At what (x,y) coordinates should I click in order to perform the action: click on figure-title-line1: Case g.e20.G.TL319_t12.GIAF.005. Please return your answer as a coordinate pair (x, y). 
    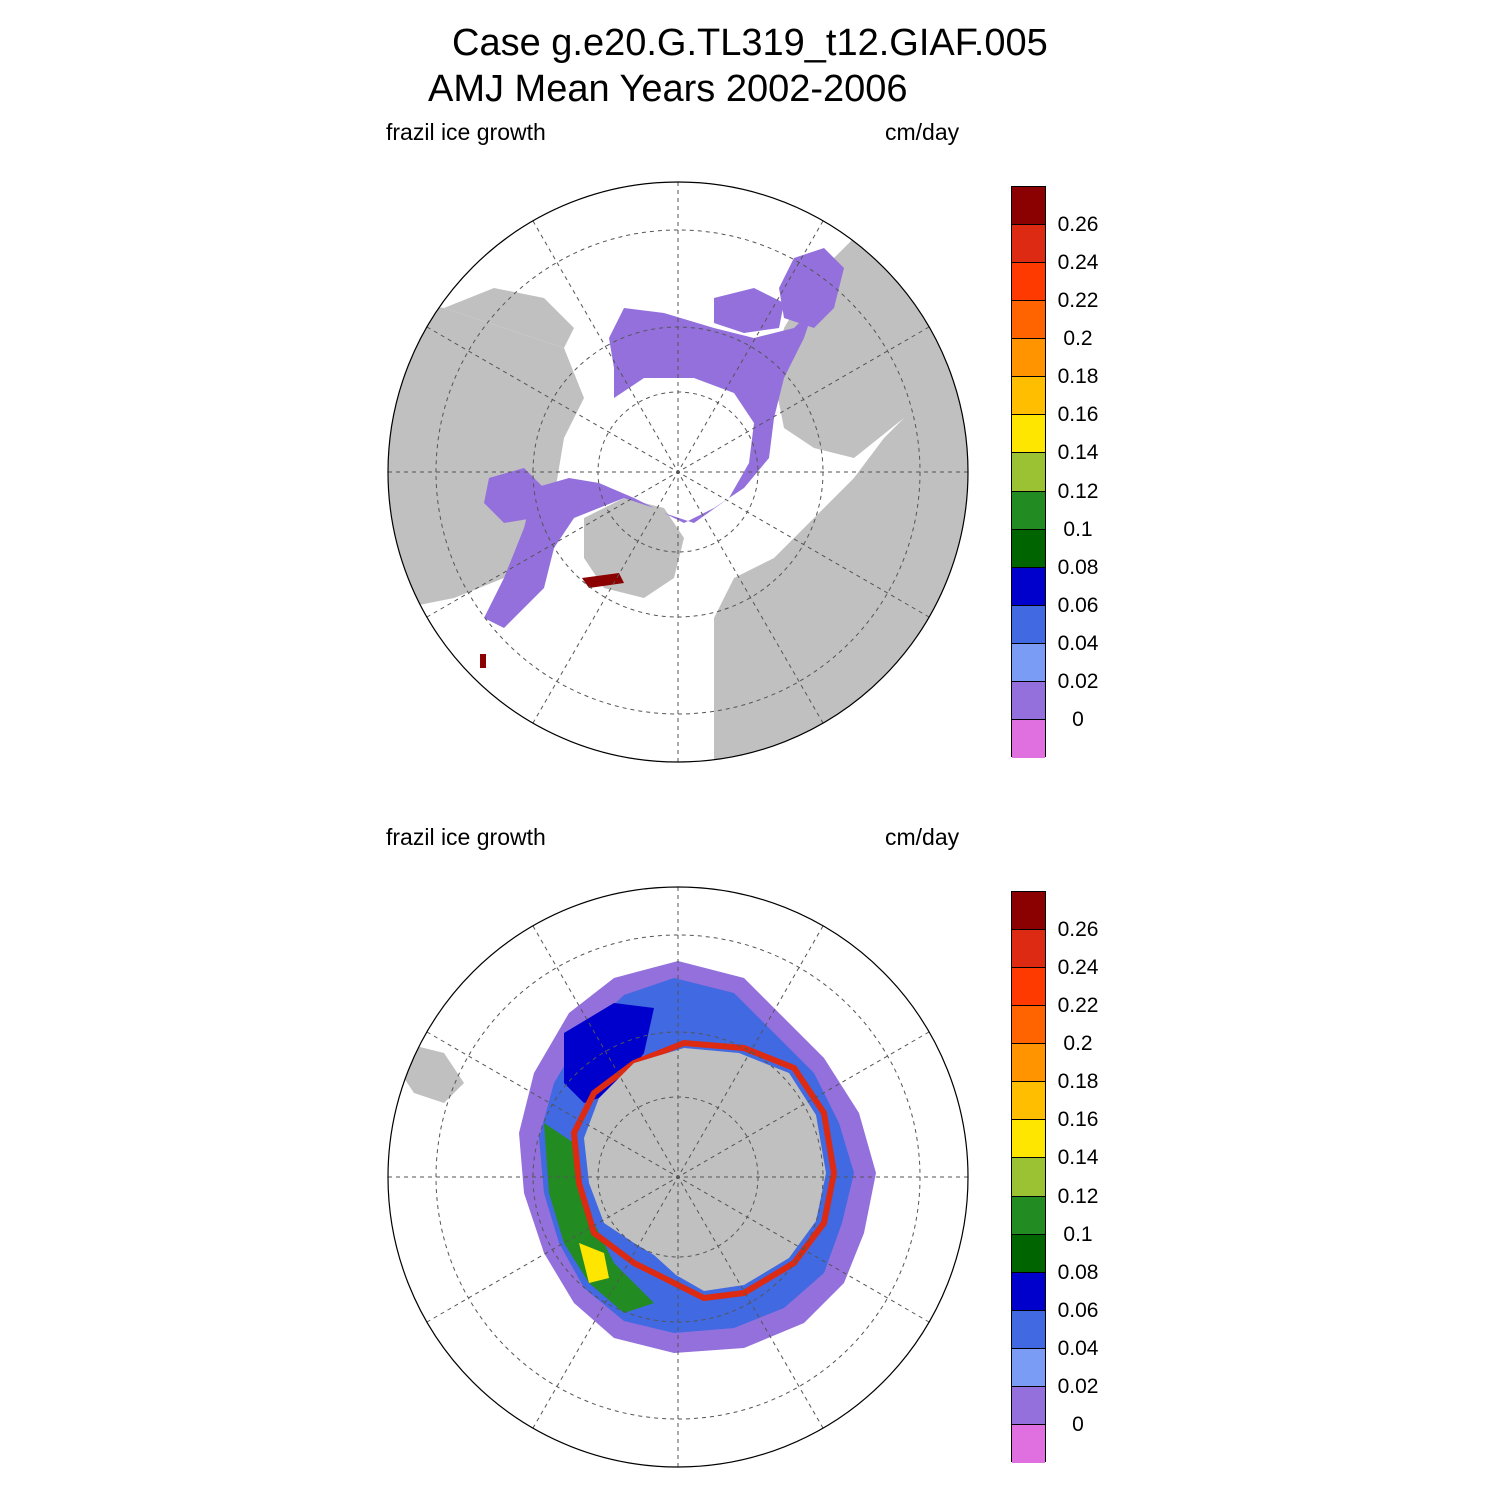
    Looking at the image, I should click on (750, 43).